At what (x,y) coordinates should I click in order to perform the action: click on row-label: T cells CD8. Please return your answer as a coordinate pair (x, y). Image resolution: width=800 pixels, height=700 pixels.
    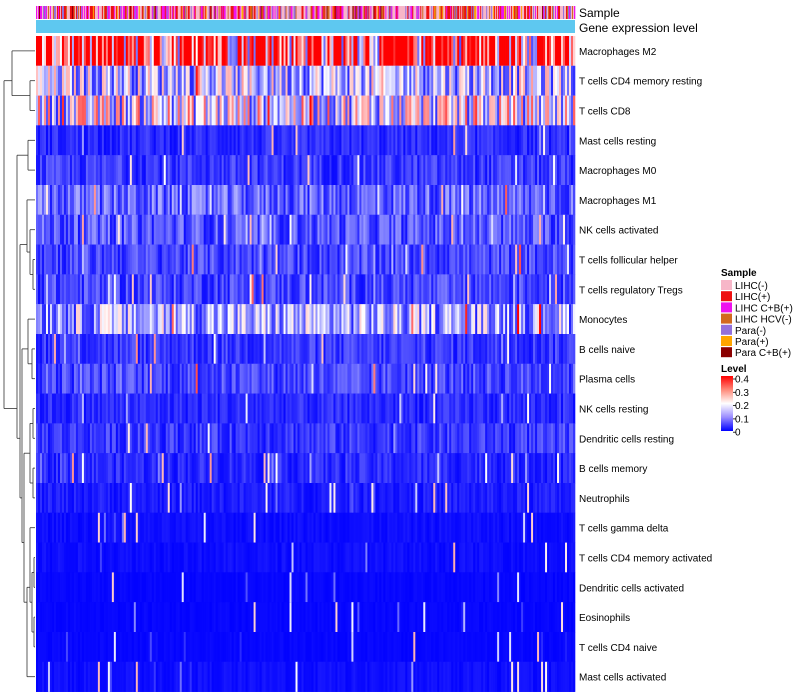
    Looking at the image, I should click on (605, 112).